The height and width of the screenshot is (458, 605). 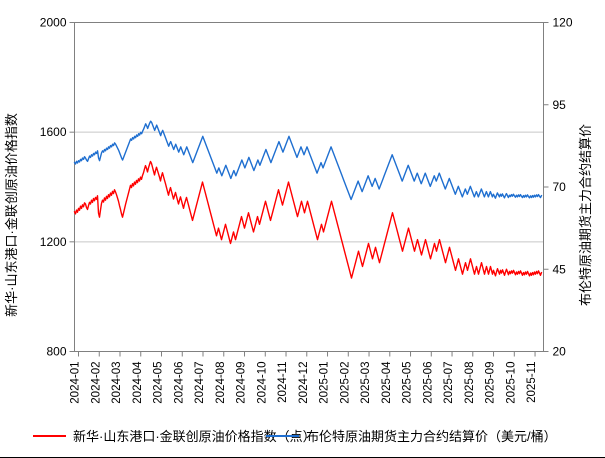 I want to click on x-tick-label: 2025-09, so click(x=491, y=383).